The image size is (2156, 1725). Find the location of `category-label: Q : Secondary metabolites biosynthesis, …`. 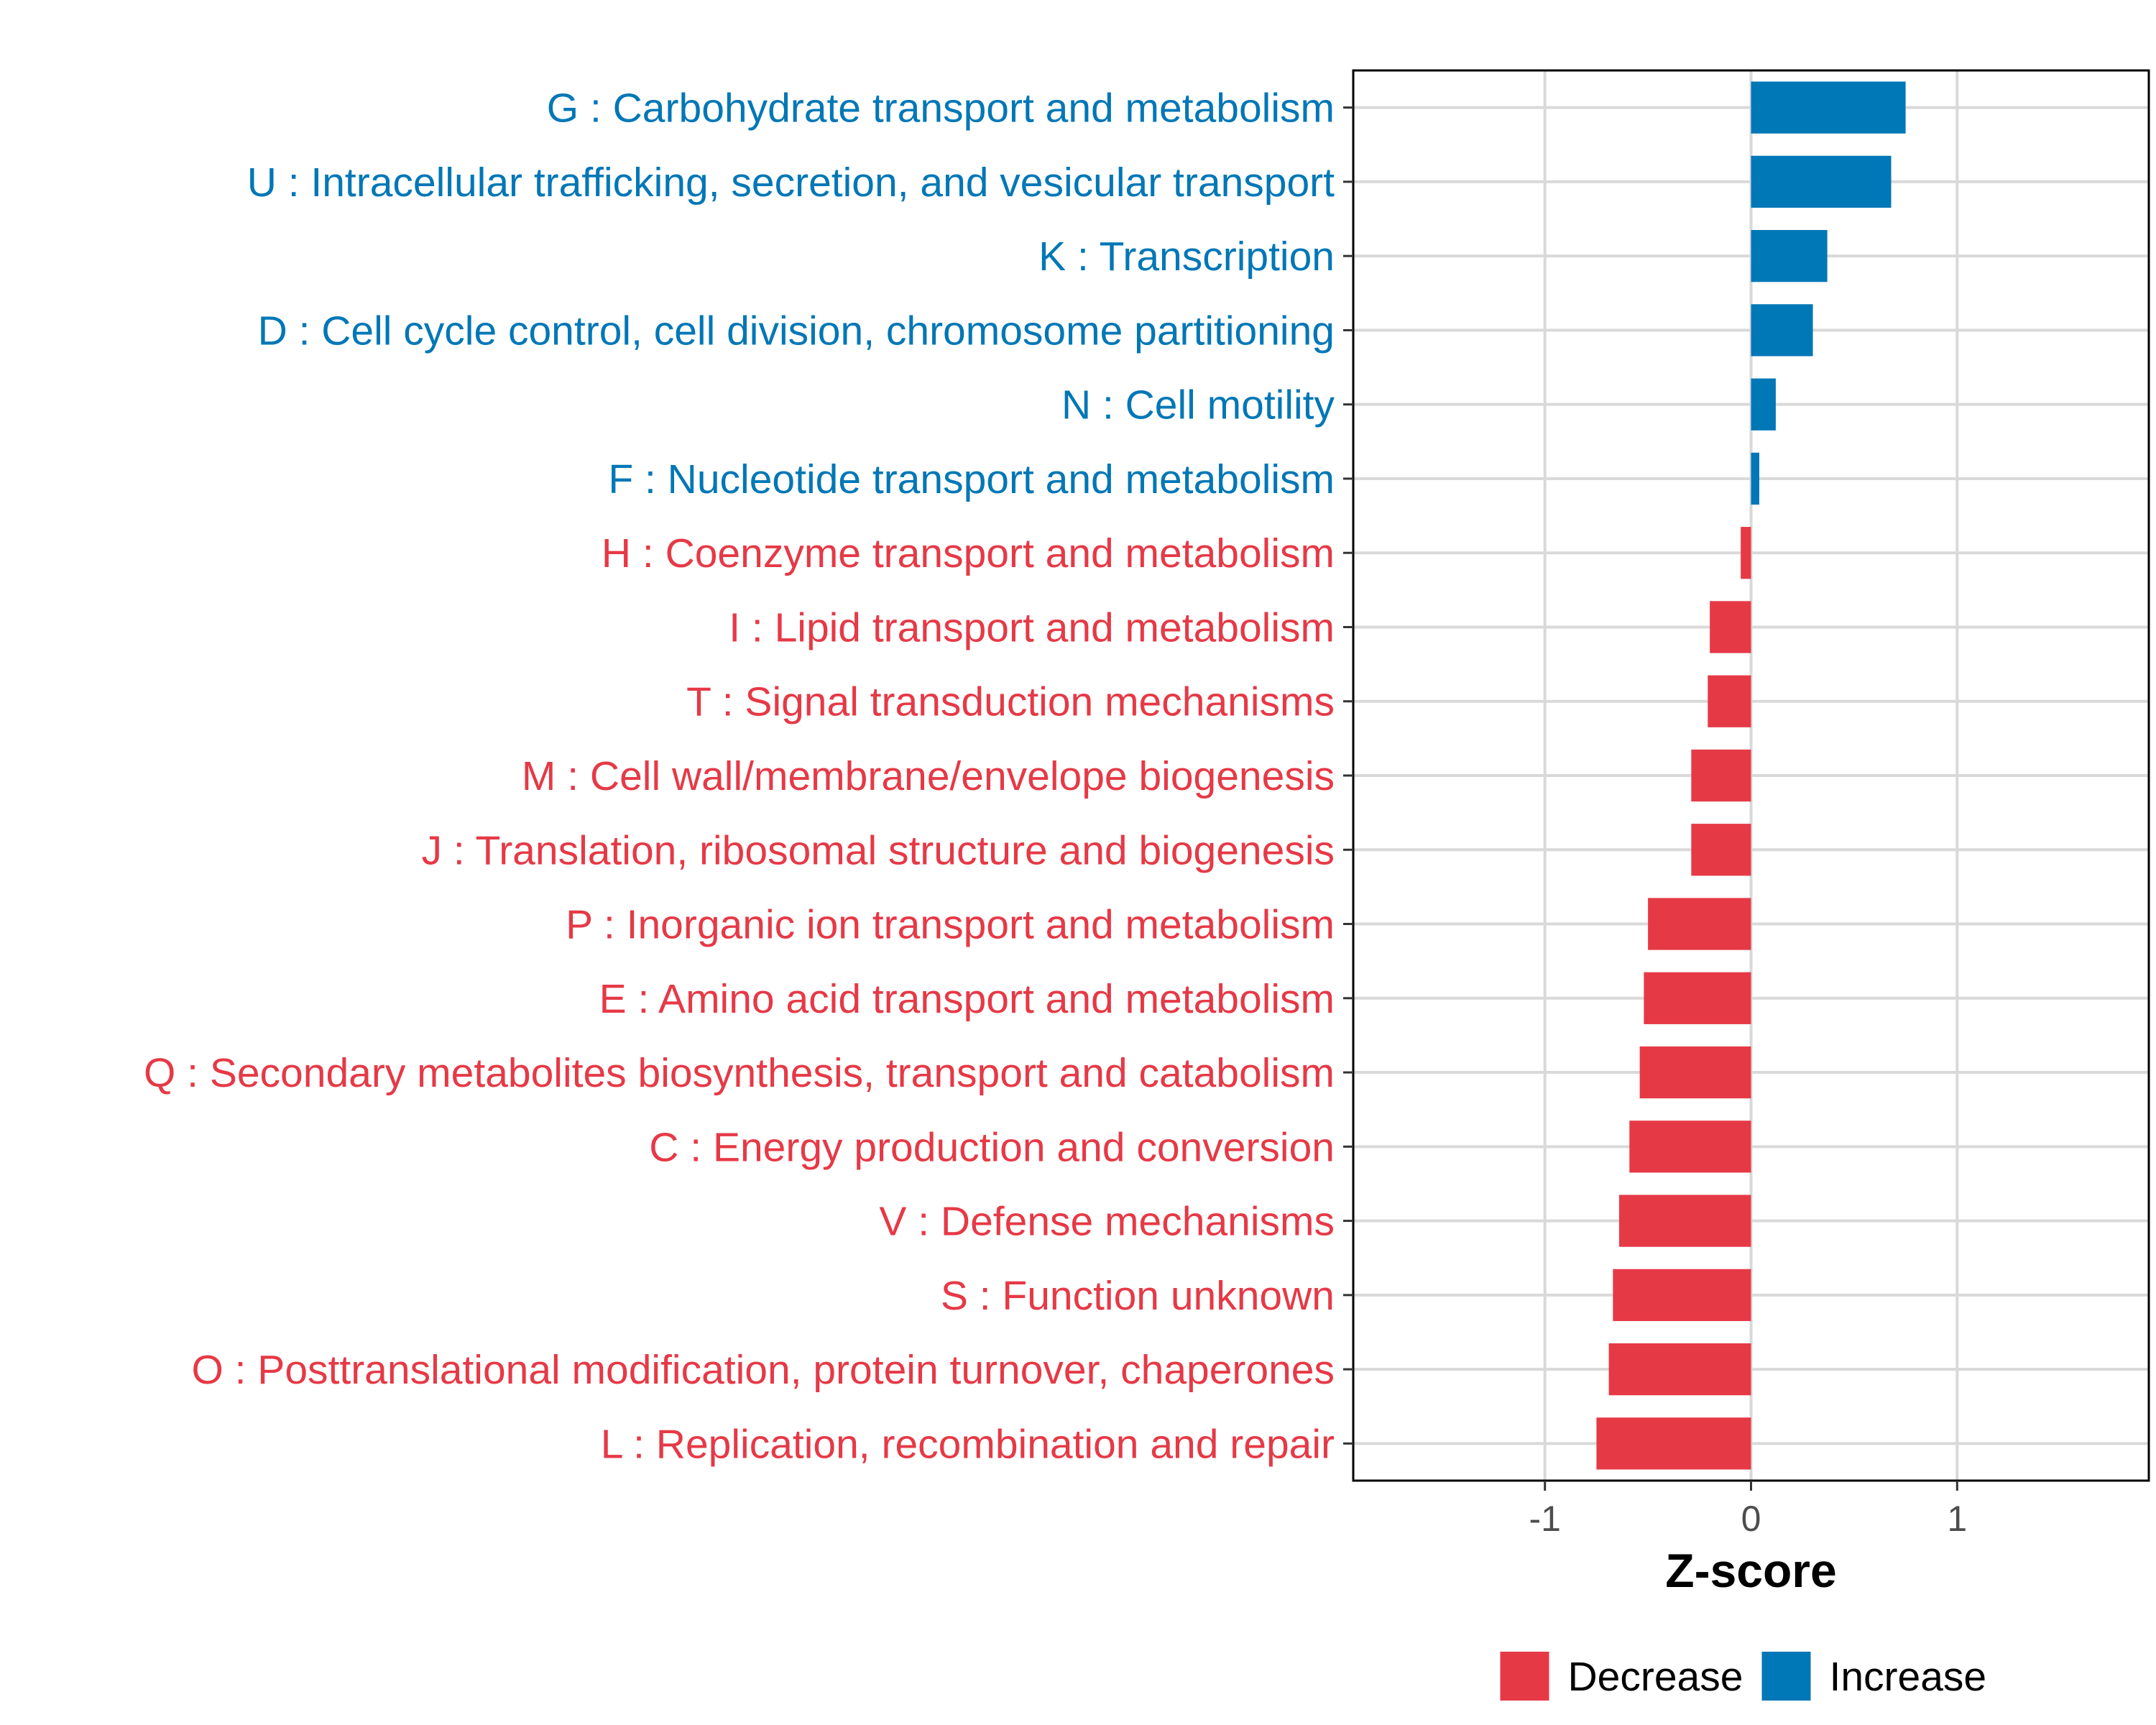

category-label: Q : Secondary metabolites biosynthesis, … is located at coordinates (739, 1073).